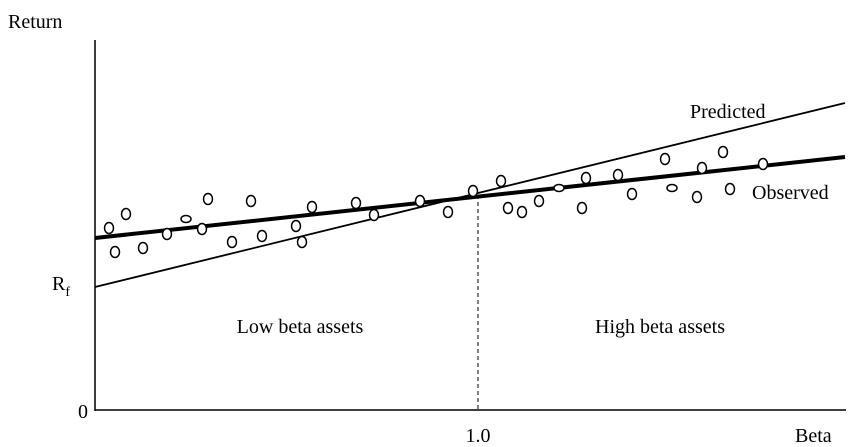 The image size is (853, 447). What do you see at coordinates (83, 412) in the screenshot?
I see `origin-label: 0` at bounding box center [83, 412].